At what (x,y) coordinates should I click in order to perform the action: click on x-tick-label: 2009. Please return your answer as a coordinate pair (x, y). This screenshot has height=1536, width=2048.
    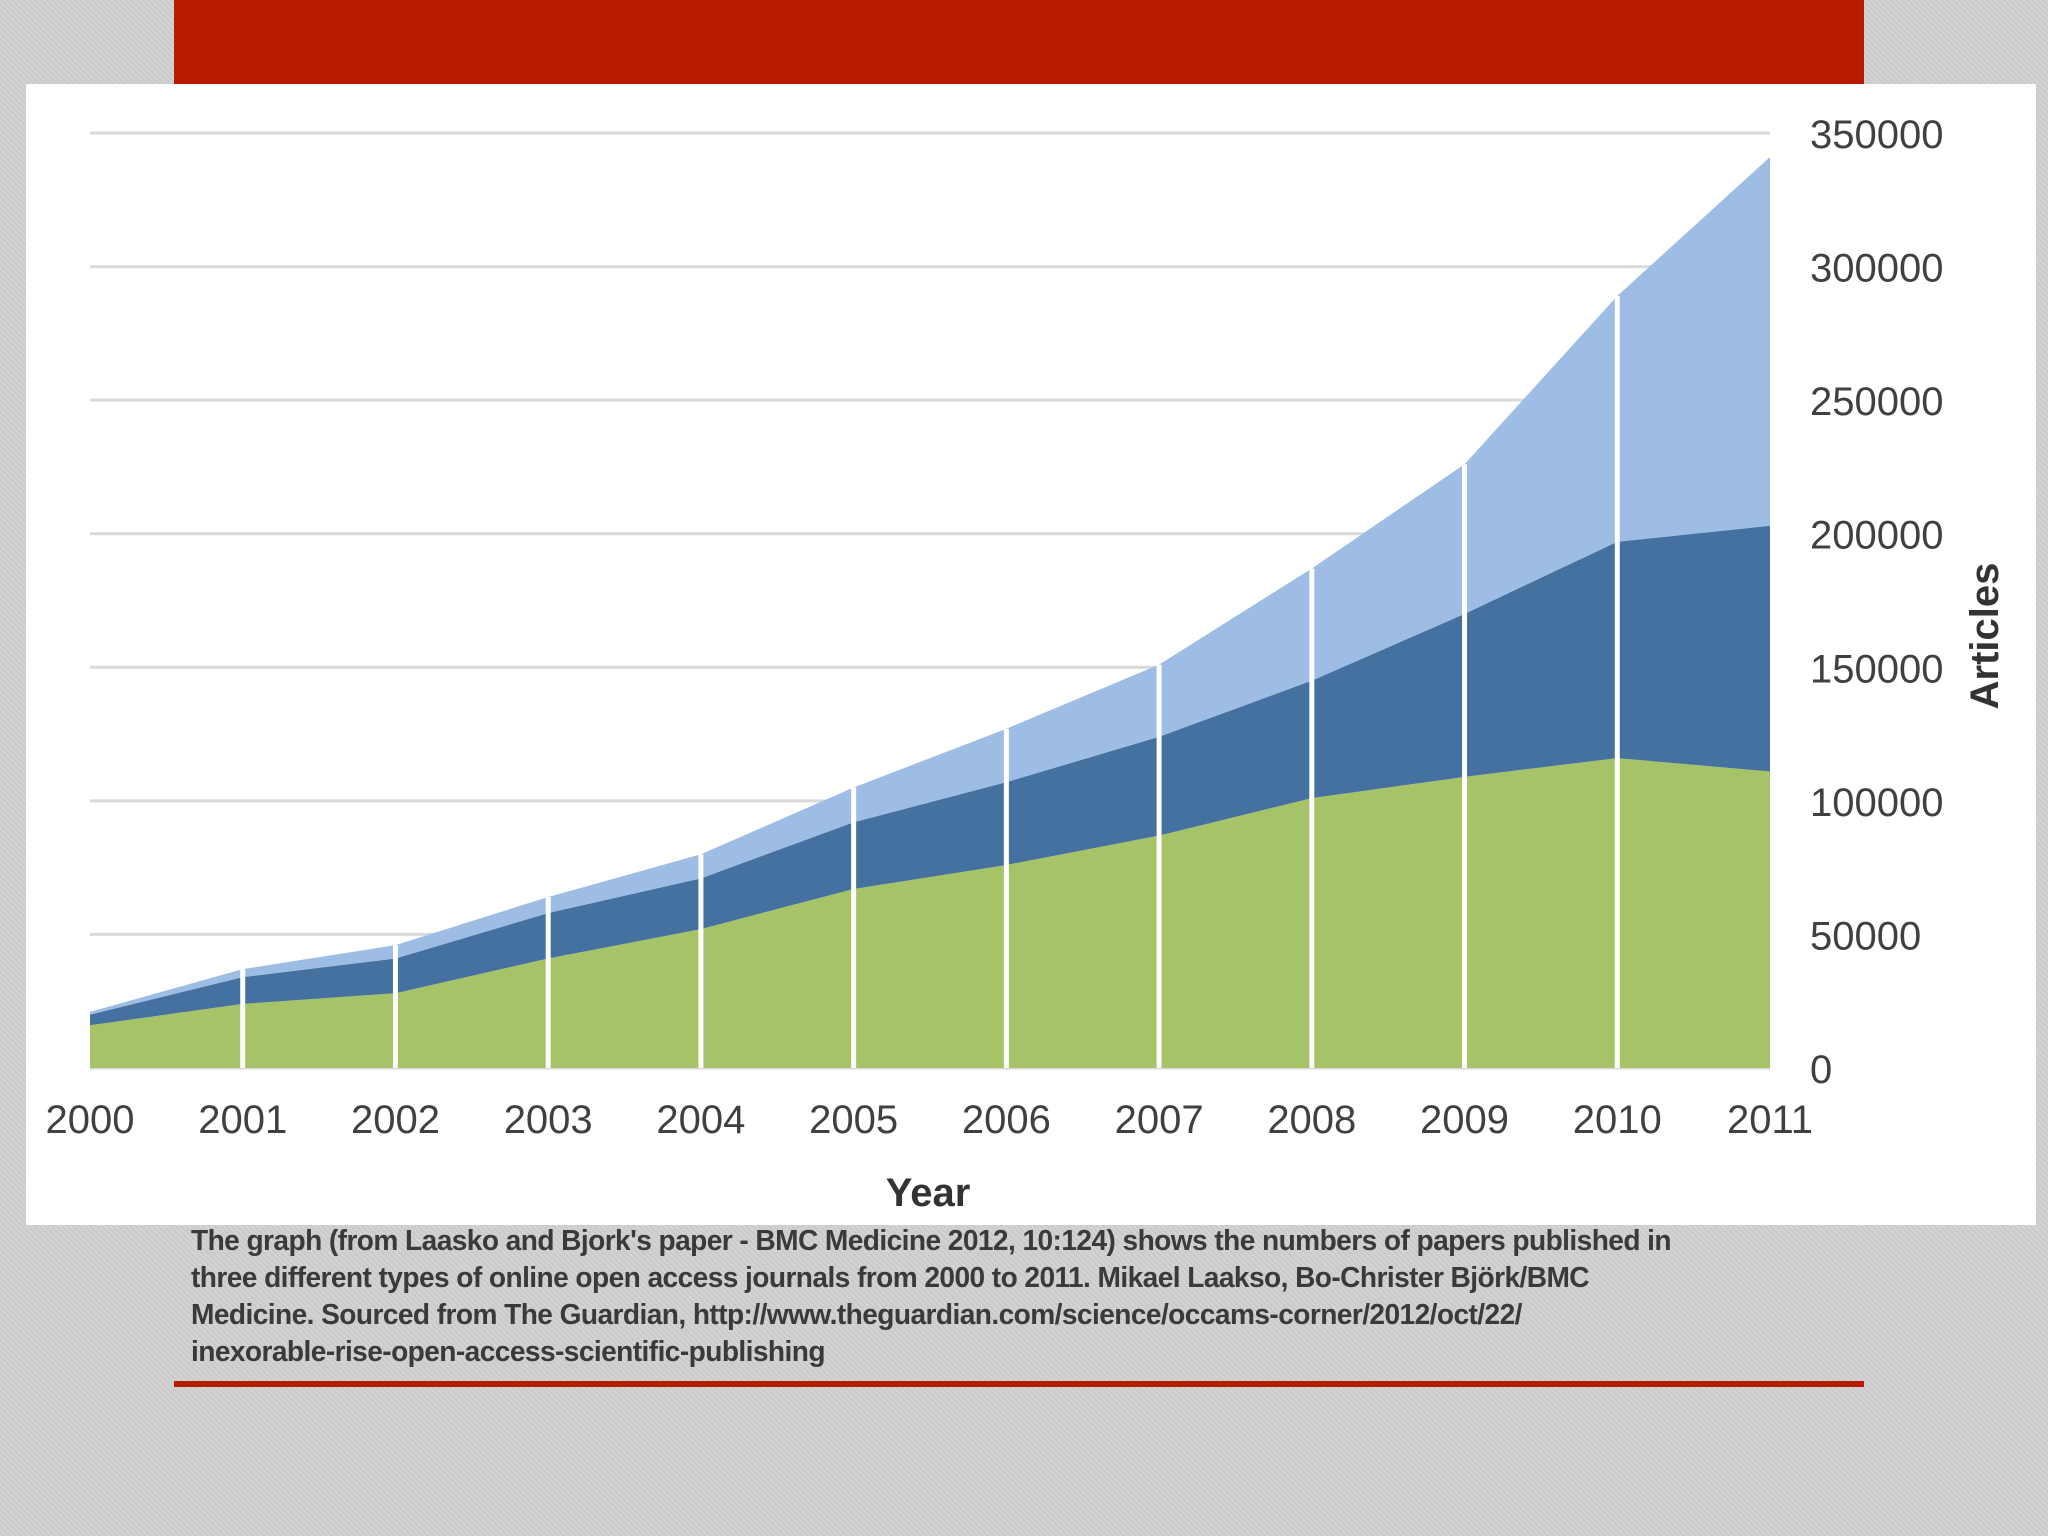
    Looking at the image, I should click on (1464, 1120).